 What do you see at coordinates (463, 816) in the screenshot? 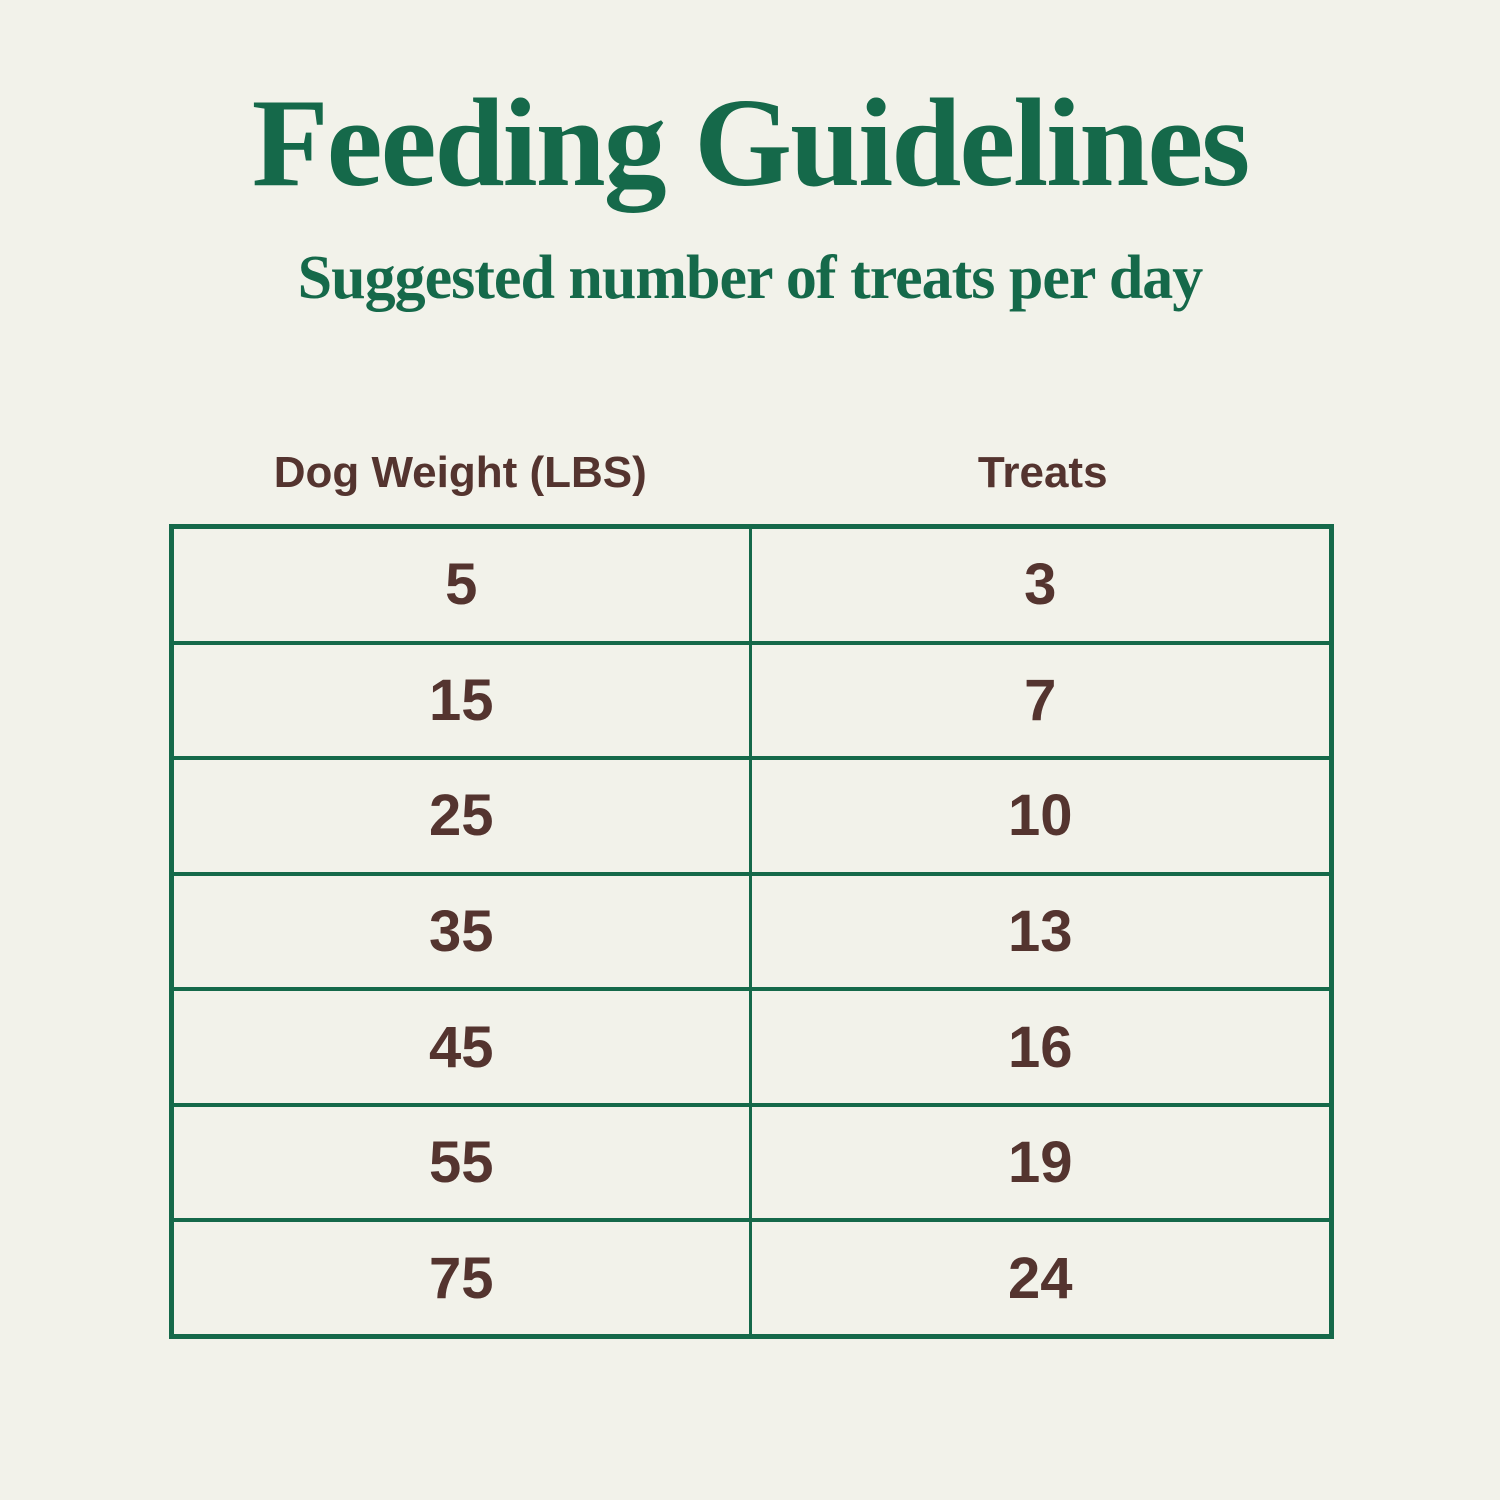
I see `weight-cell: 25` at bounding box center [463, 816].